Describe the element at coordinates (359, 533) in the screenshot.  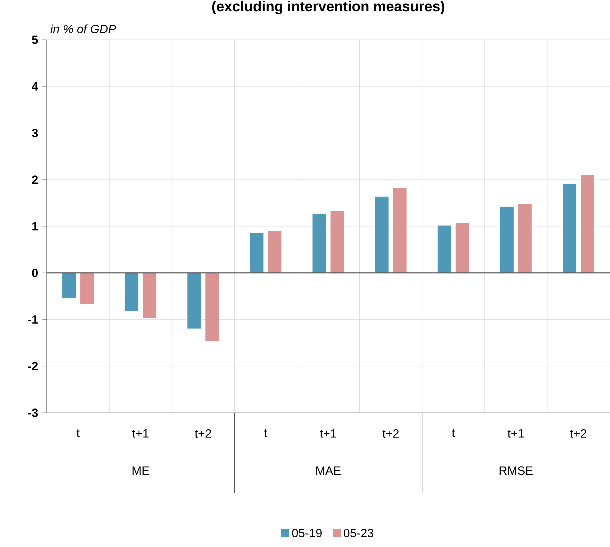
I see `legend-label: 05-23` at that location.